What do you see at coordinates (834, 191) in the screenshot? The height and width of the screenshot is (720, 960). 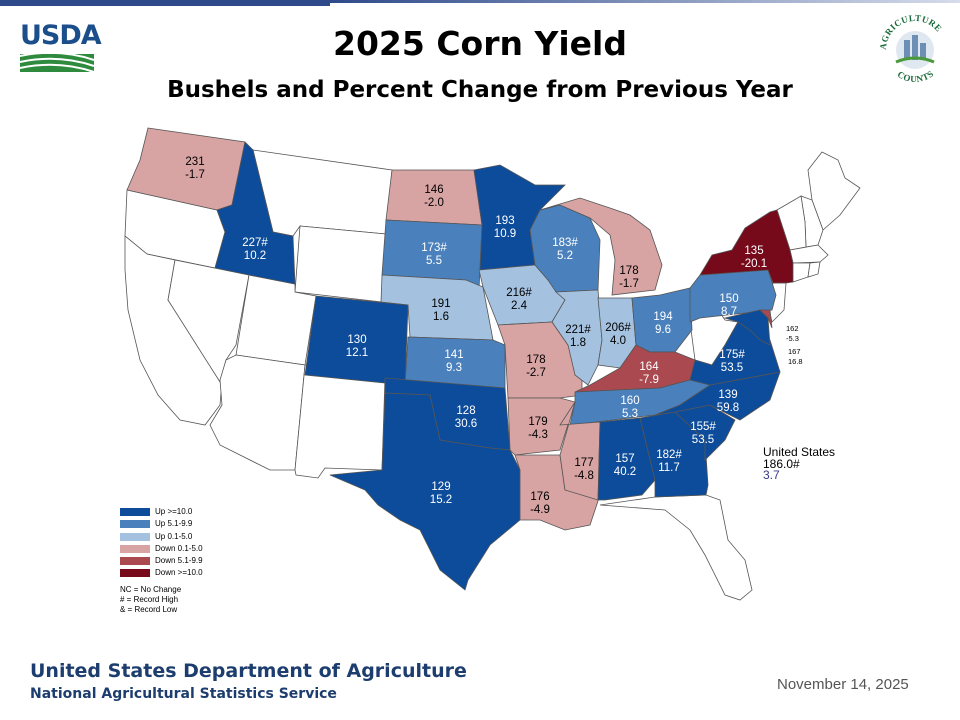 I see `state-me` at bounding box center [834, 191].